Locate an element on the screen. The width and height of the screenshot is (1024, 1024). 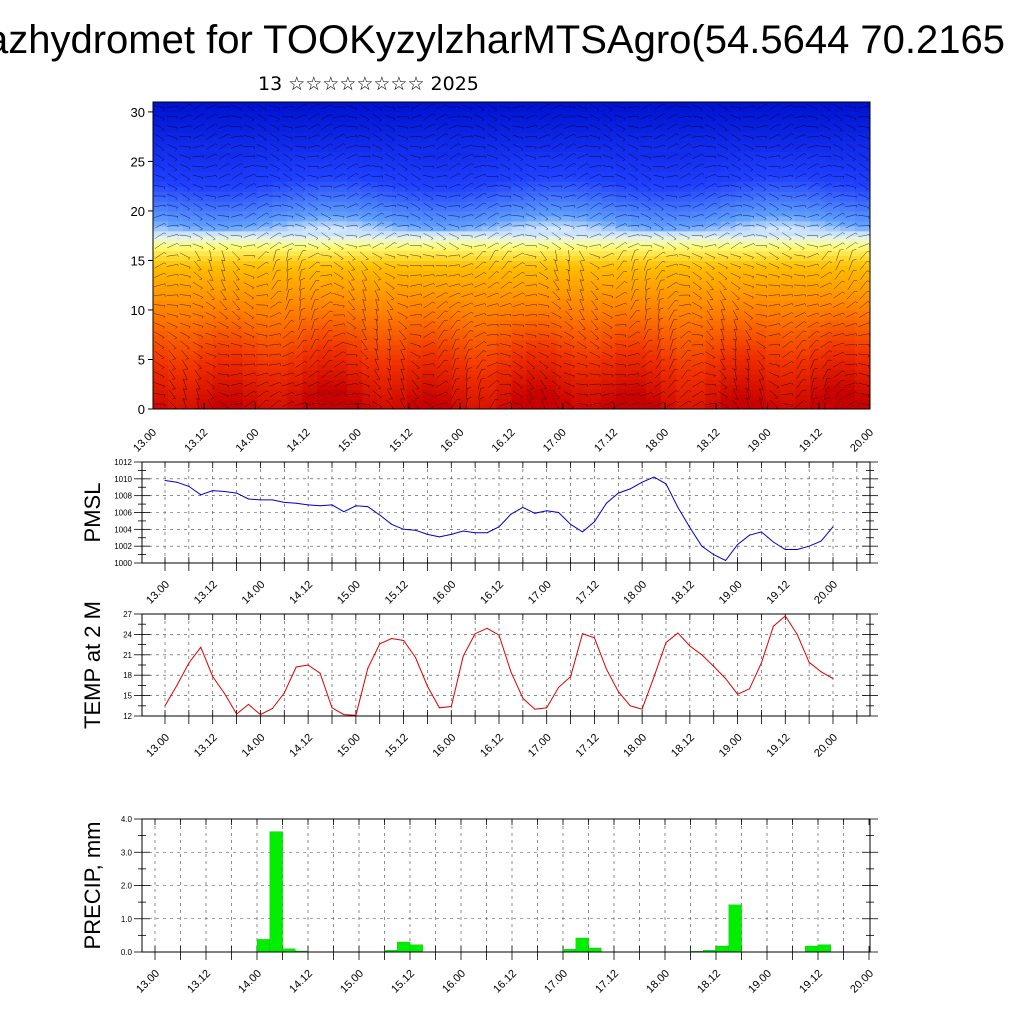
precip-ytick-label: 4.0 is located at coordinates (127, 819).